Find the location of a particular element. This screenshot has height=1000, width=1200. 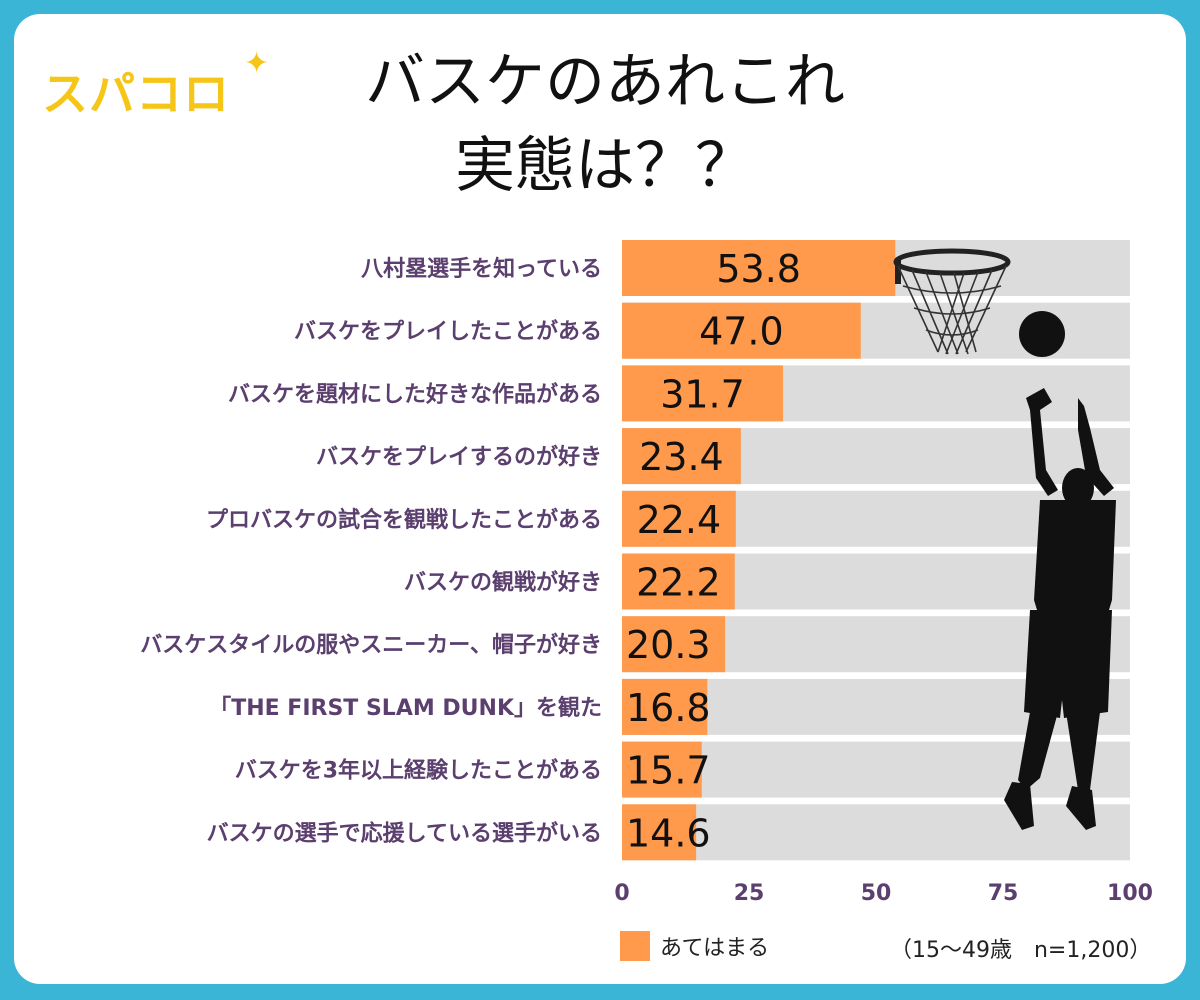

sparkle-icon: ✦ is located at coordinates (257, 63).